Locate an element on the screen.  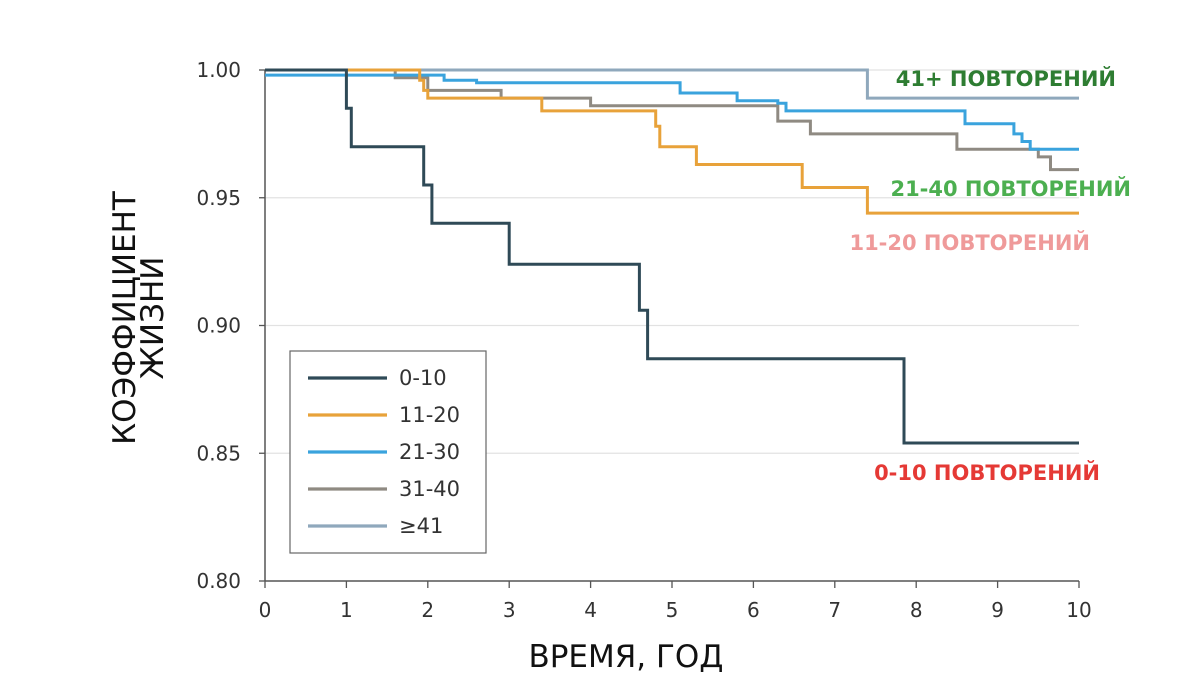
legend-label: 31-40 is located at coordinates (429, 489).